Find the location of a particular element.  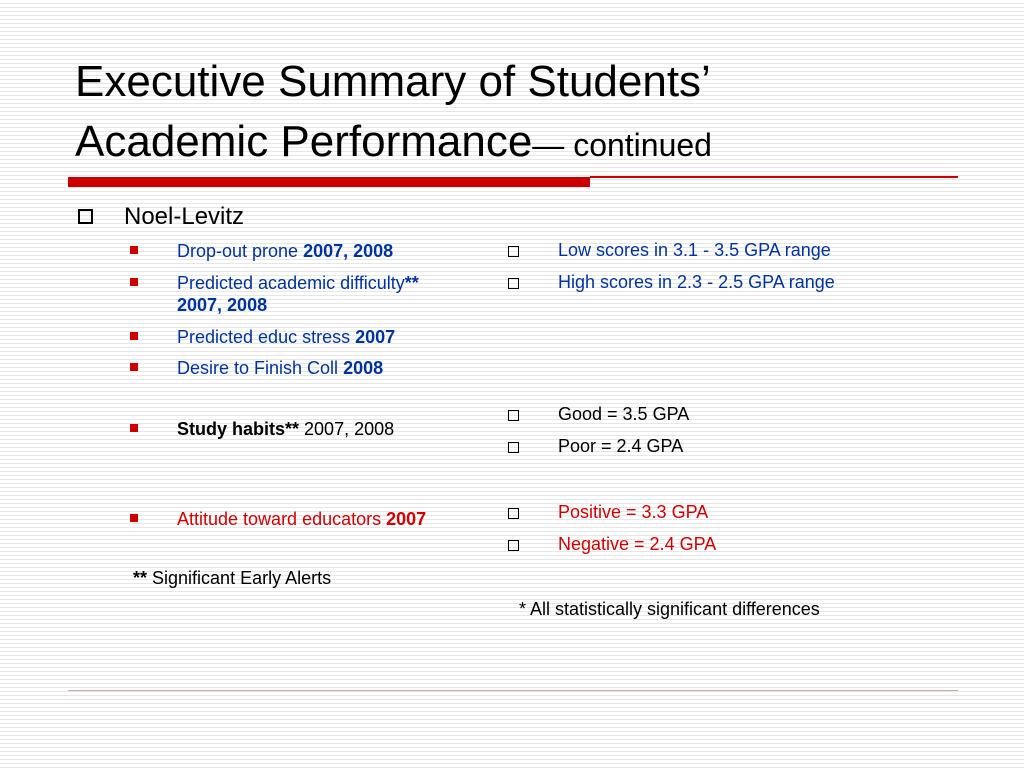

right-item-poor: Poor = 2.4 GPA is located at coordinates (718, 447).